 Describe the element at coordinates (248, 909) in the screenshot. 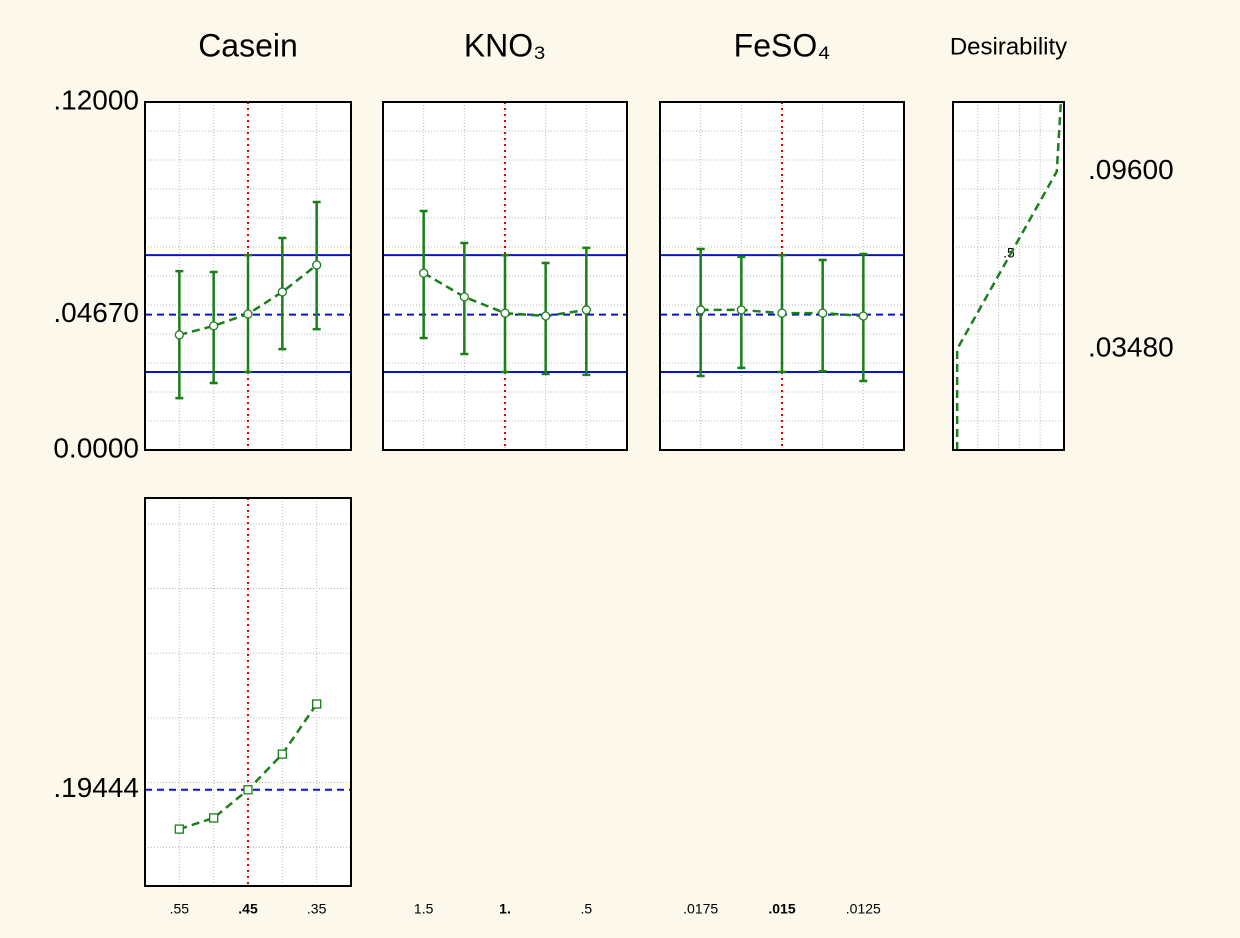

I see `x-tick-label: .45` at that location.